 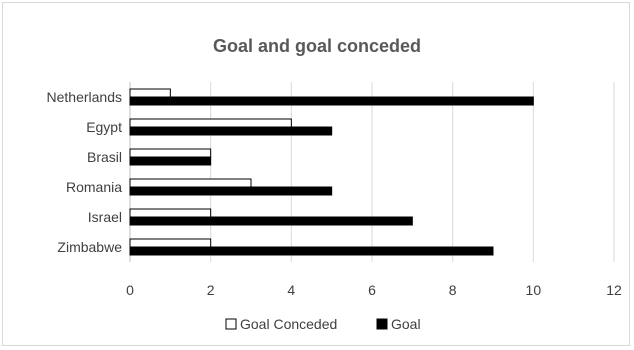 What do you see at coordinates (291, 290) in the screenshot?
I see `x-tick-label: 4` at bounding box center [291, 290].